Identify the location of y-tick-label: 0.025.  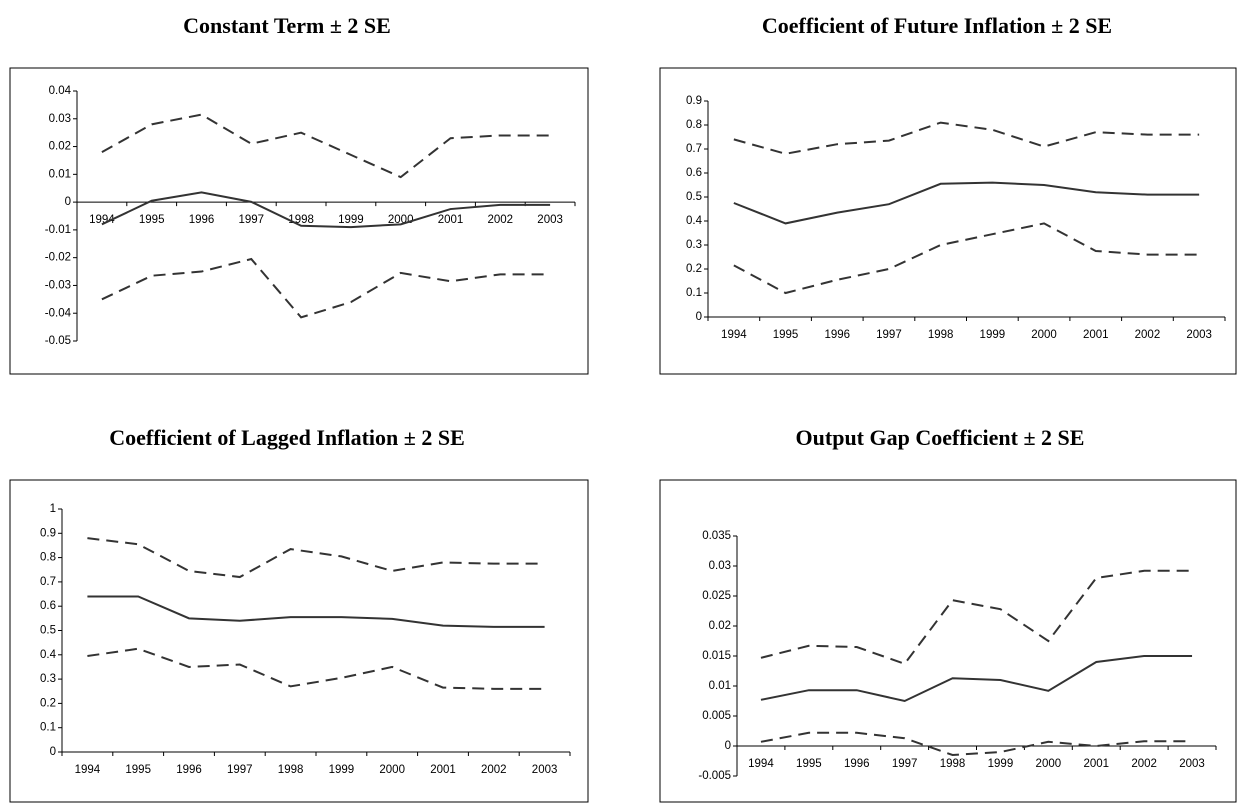
(716, 596).